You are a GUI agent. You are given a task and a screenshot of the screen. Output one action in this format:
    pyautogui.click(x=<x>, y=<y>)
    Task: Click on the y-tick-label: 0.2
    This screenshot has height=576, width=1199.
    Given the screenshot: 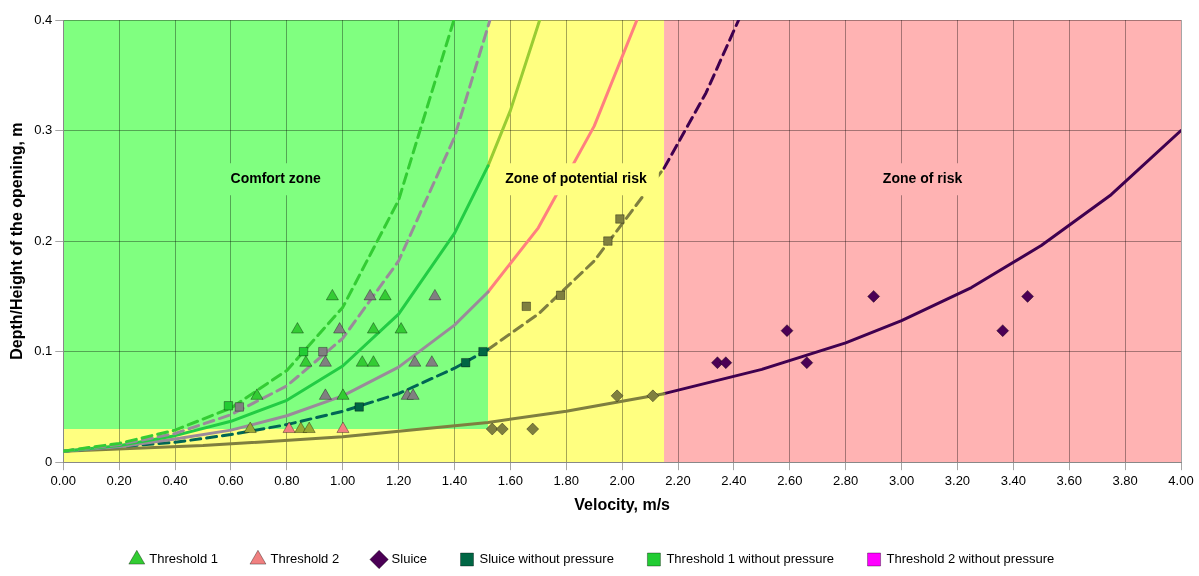 What is the action you would take?
    pyautogui.click(x=43, y=240)
    